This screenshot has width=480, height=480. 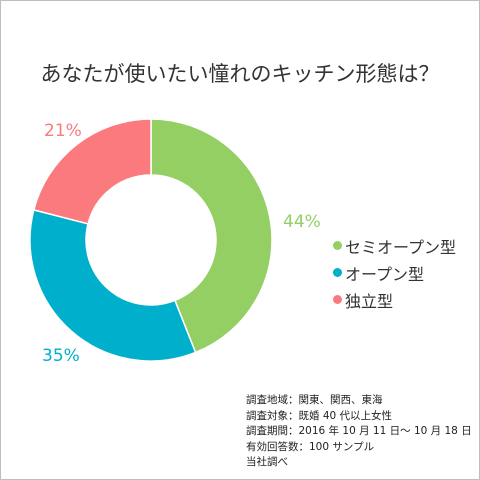 What do you see at coordinates (319, 415) in the screenshot?
I see `note-survey-target: 調査対象：既婚 40 代以上女性` at bounding box center [319, 415].